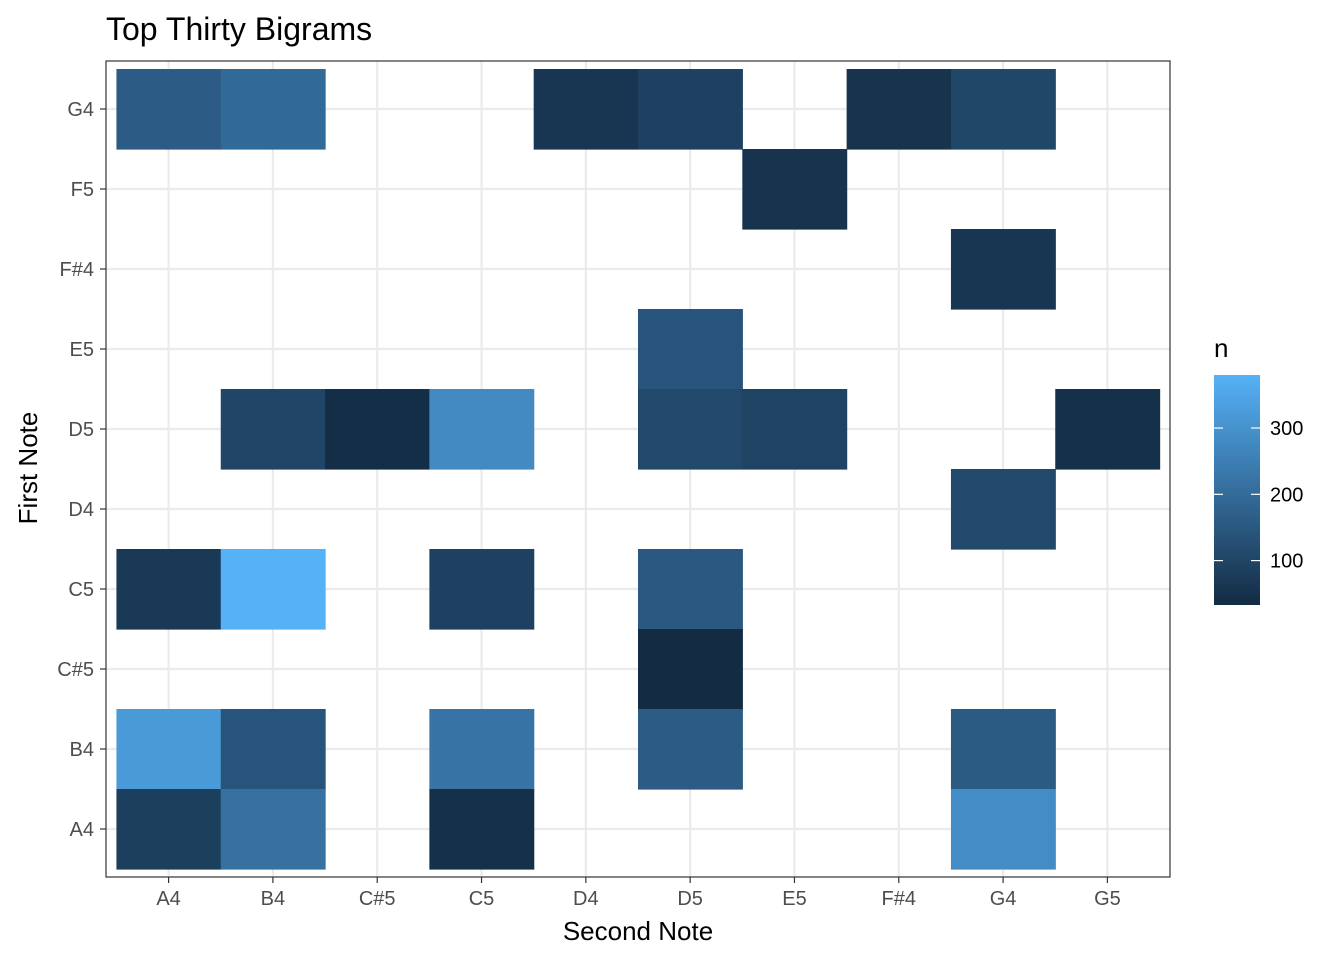 The image size is (1344, 960). I want to click on x-tick-label: D4, so click(586, 899).